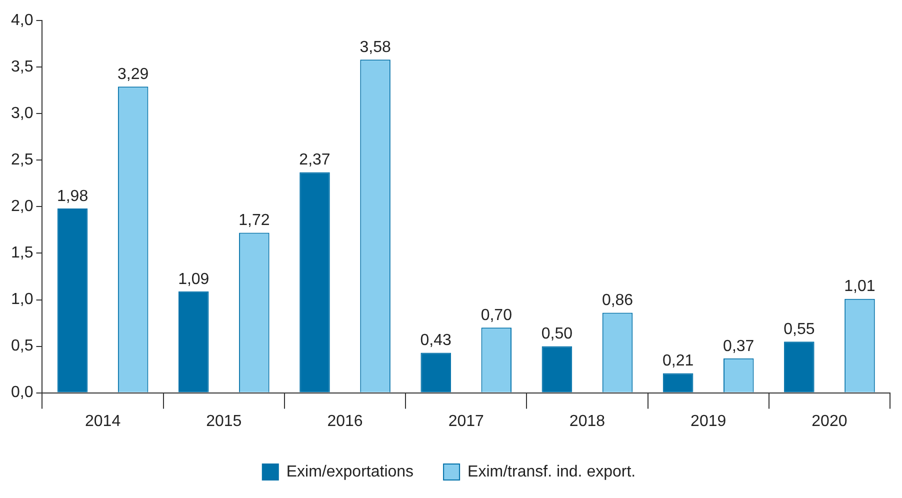 The image size is (902, 498). What do you see at coordinates (466, 421) in the screenshot?
I see `x-tick-label: 2017` at bounding box center [466, 421].